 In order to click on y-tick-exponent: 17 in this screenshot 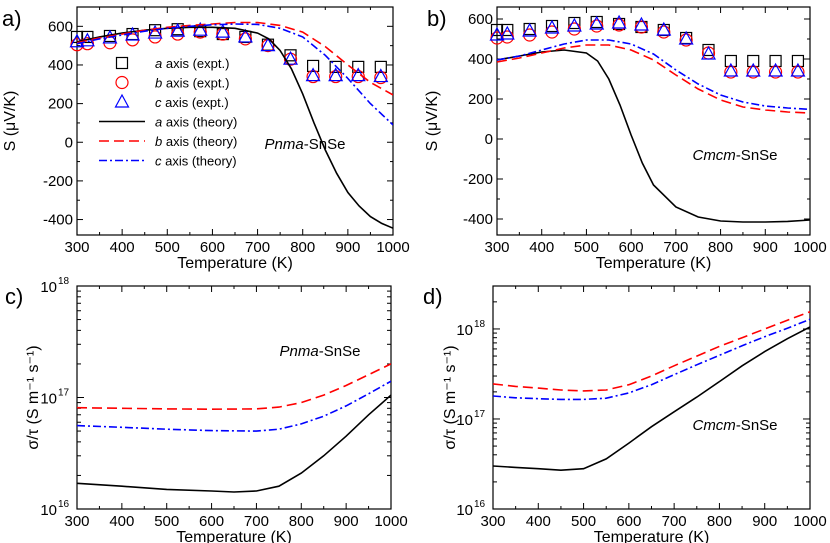, I will do `click(480, 414)`.